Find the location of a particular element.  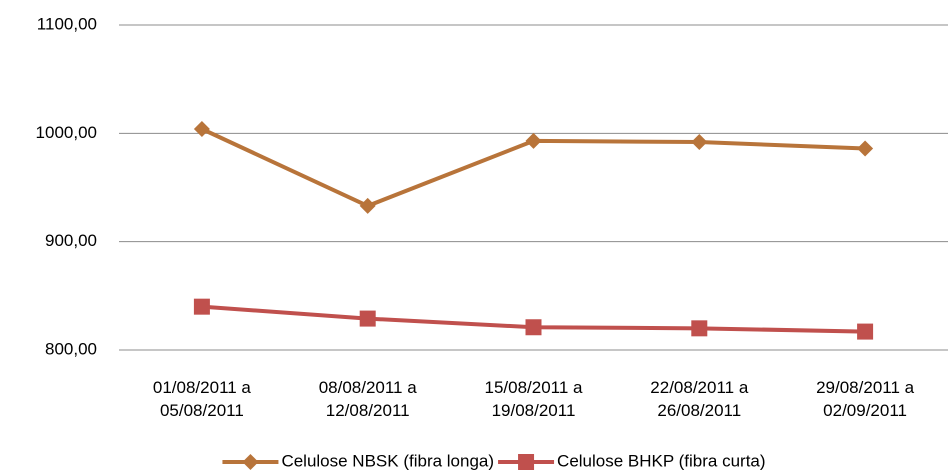

x-tick-label: 29/08/2011 a 02/09/2011 is located at coordinates (865, 399).